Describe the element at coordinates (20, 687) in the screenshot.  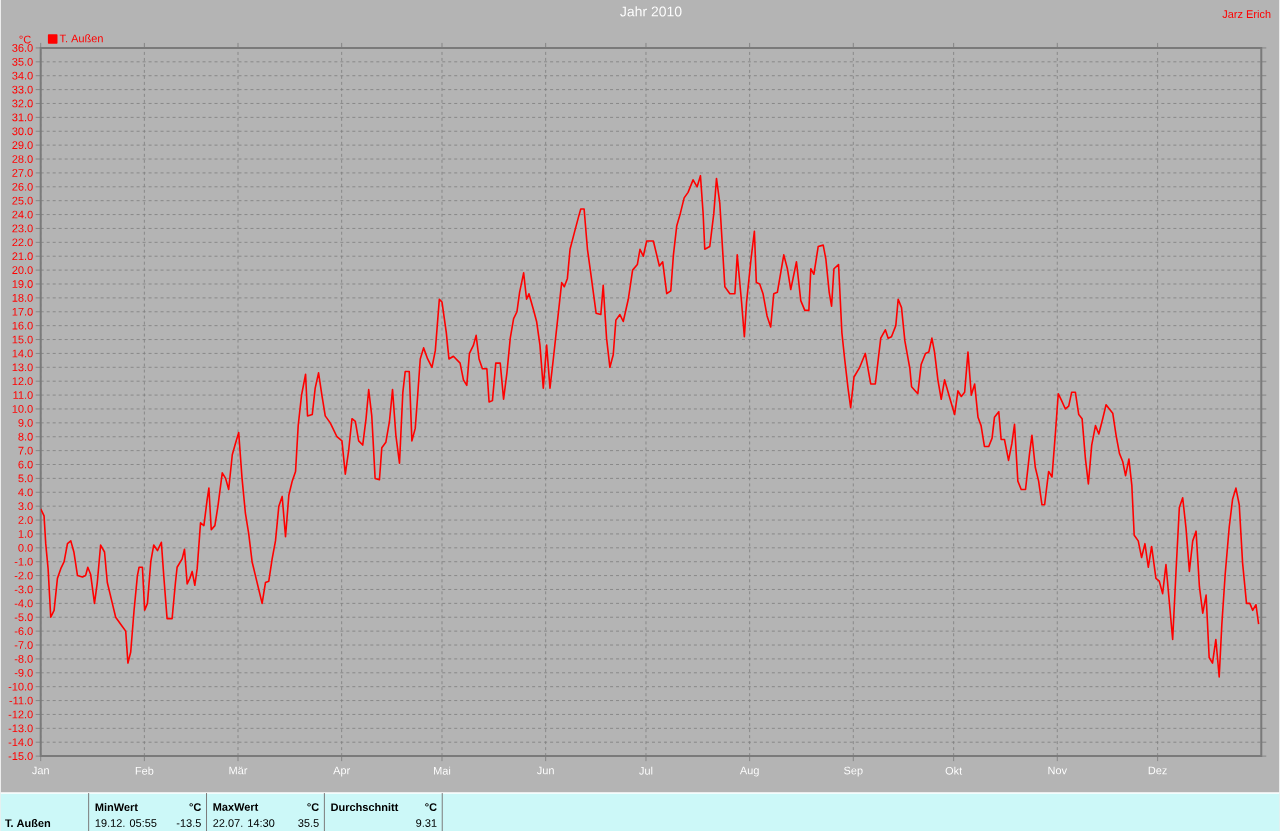
I see `y-tick-label: -10.0` at that location.